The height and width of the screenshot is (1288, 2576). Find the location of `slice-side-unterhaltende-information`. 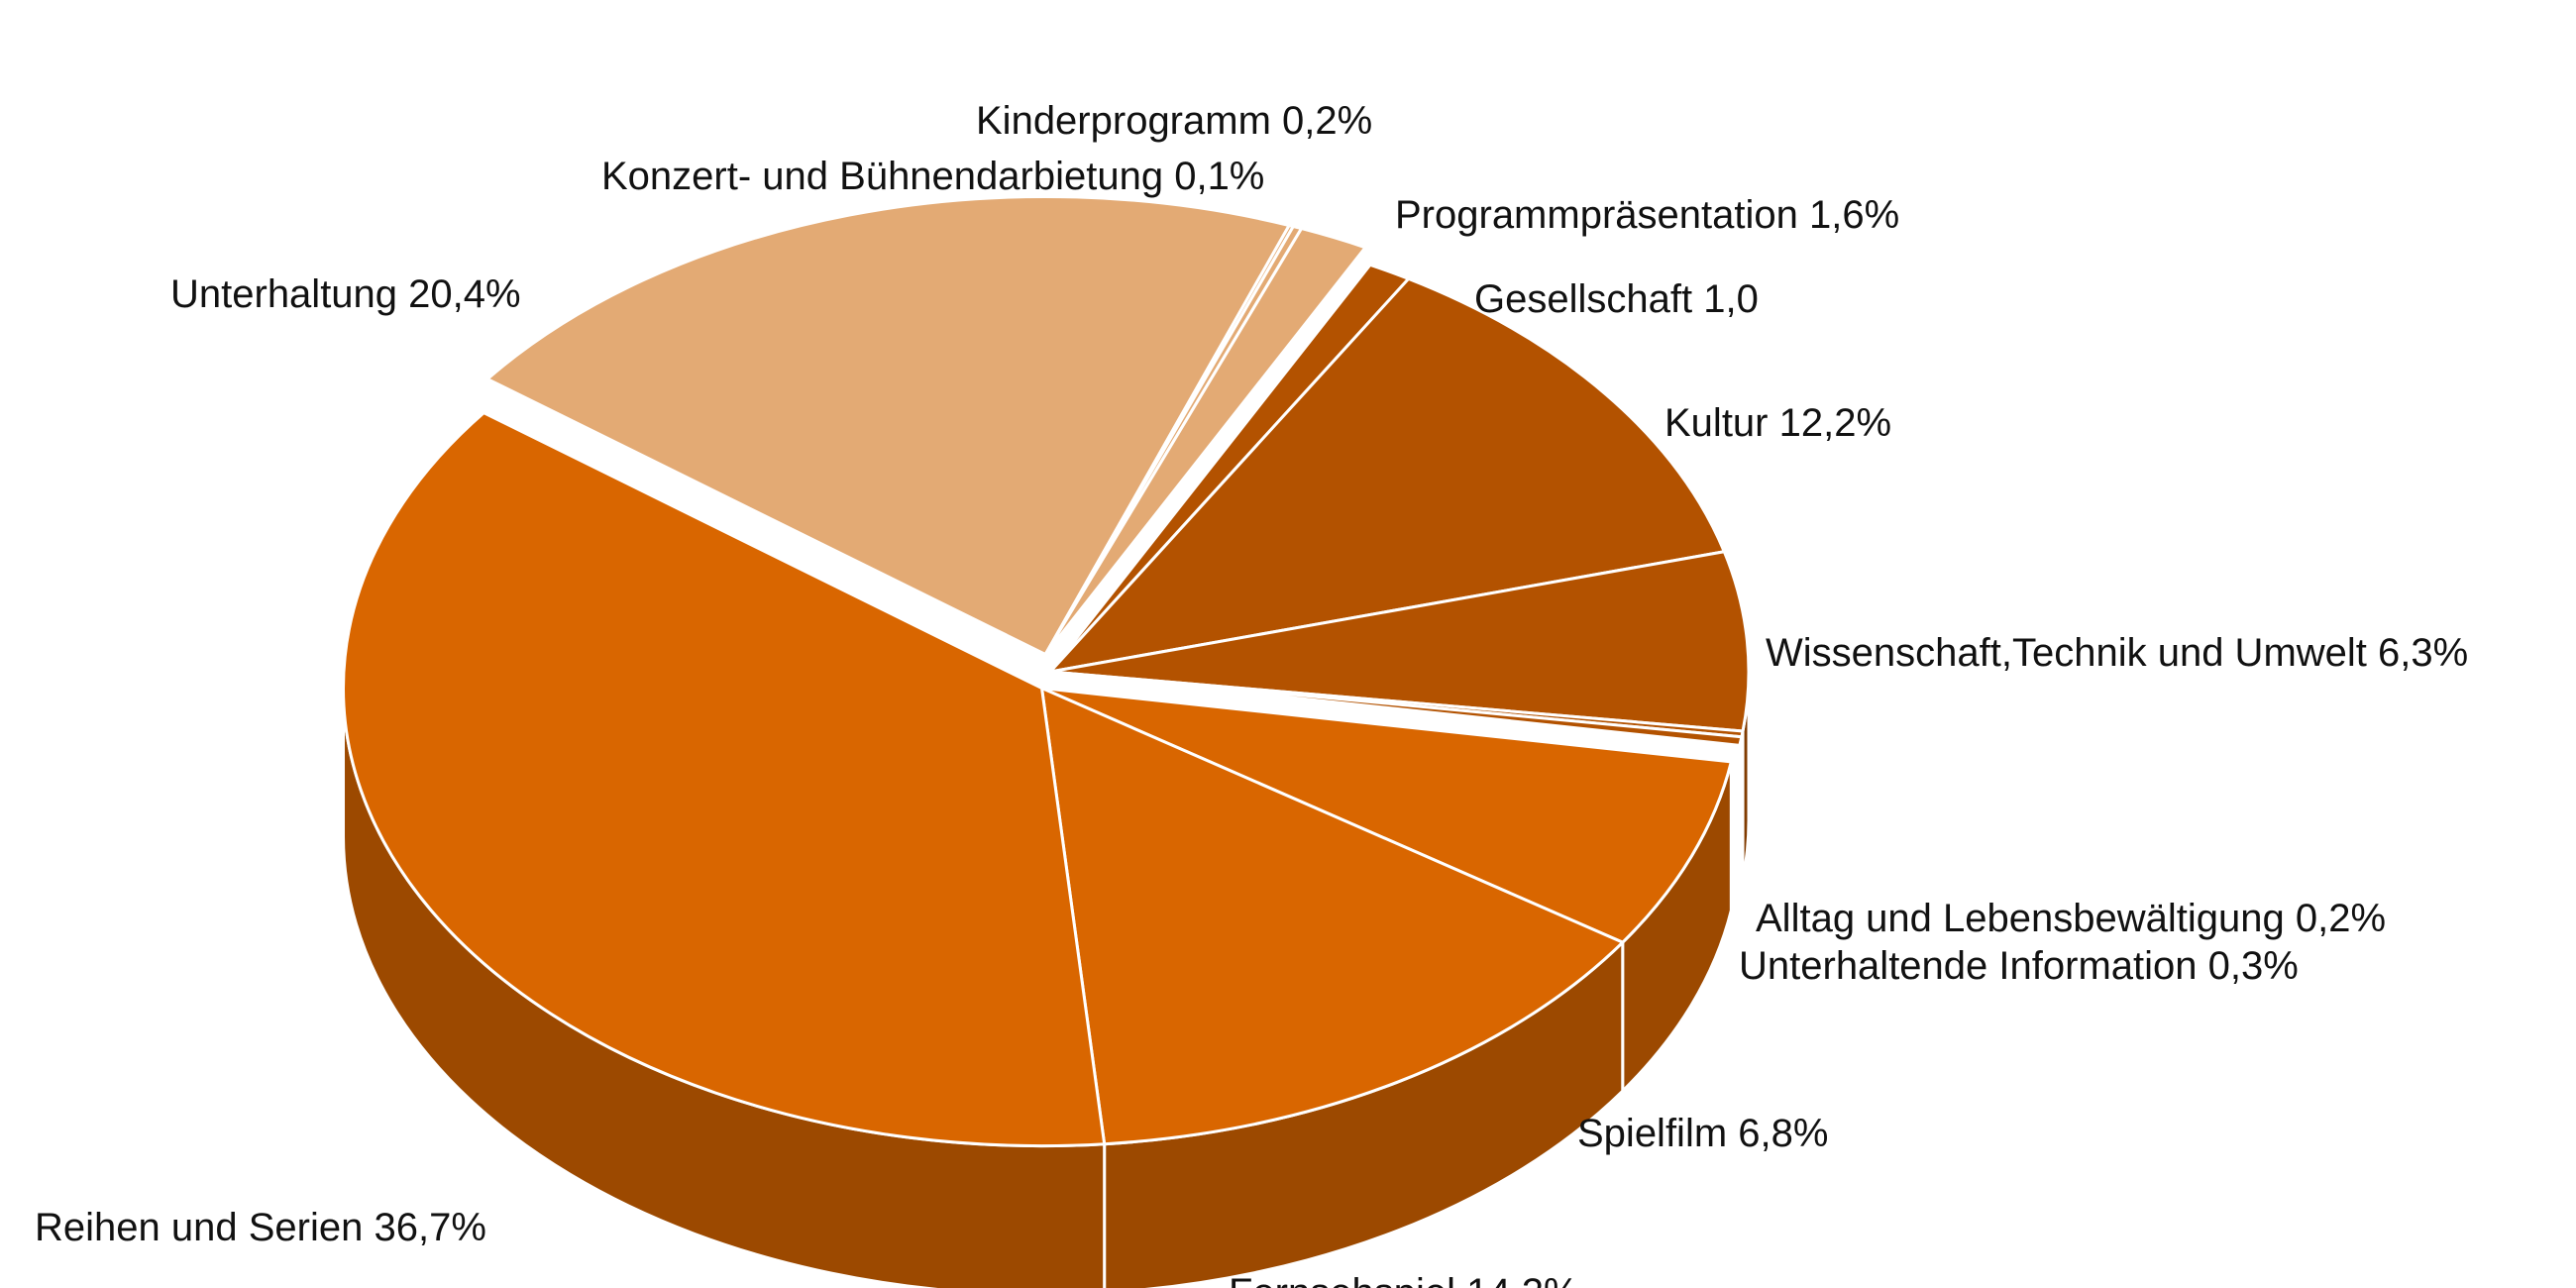

slice-side-unterhaltende-information is located at coordinates (1741, 816).